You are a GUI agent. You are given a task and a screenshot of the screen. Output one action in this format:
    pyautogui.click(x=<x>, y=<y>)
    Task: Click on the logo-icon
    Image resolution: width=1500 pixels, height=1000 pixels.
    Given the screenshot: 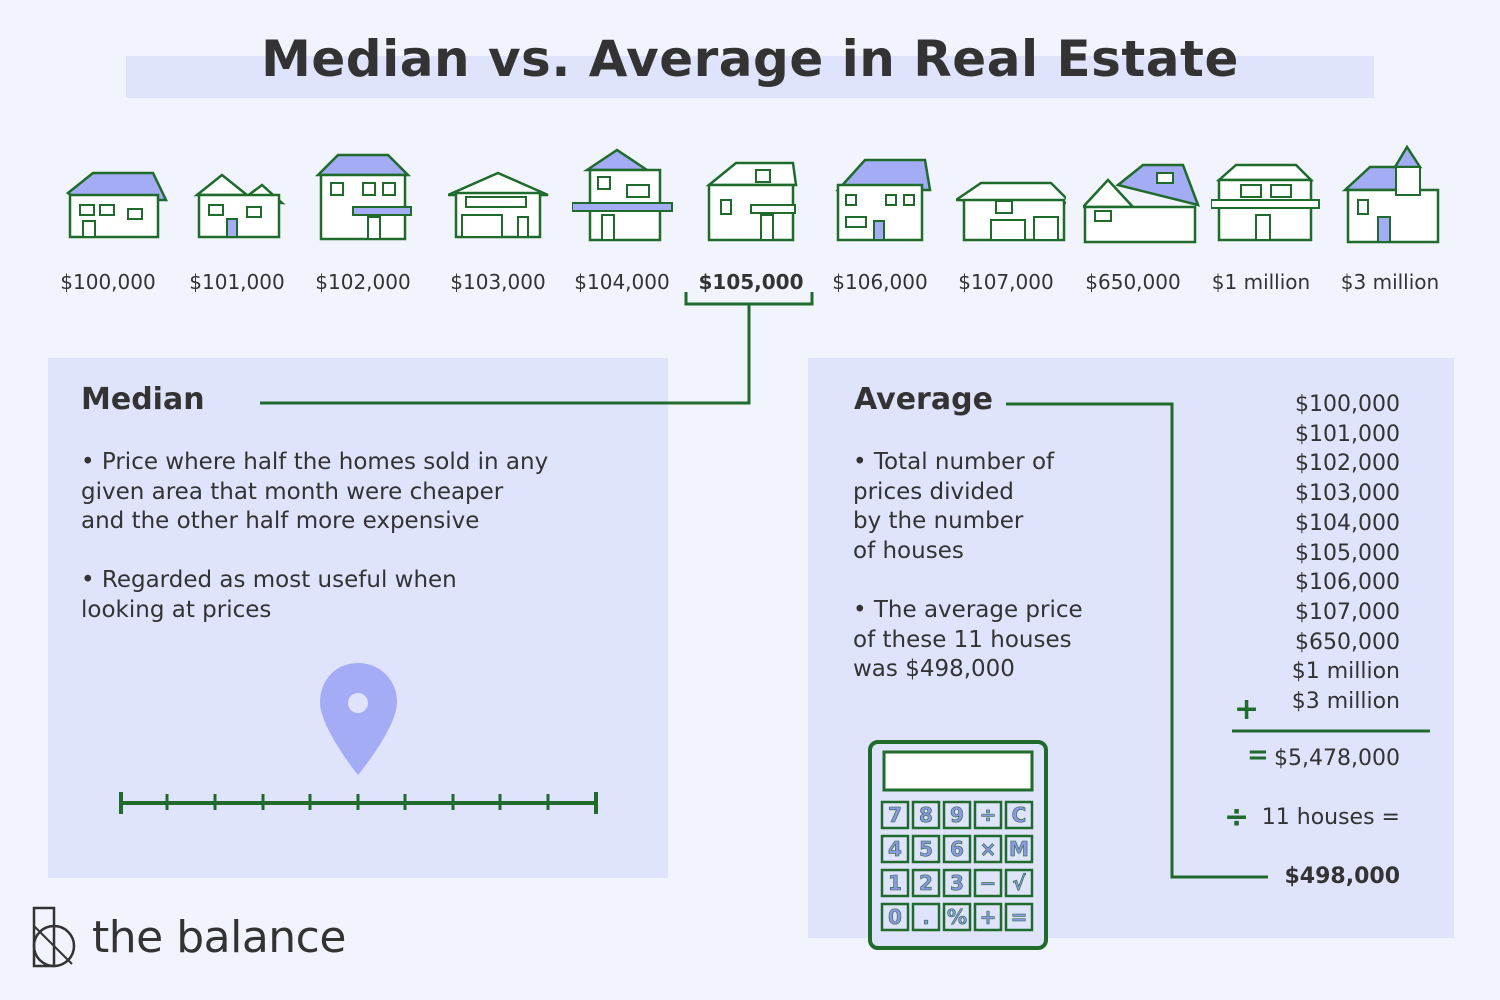 What is the action you would take?
    pyautogui.click(x=54, y=937)
    